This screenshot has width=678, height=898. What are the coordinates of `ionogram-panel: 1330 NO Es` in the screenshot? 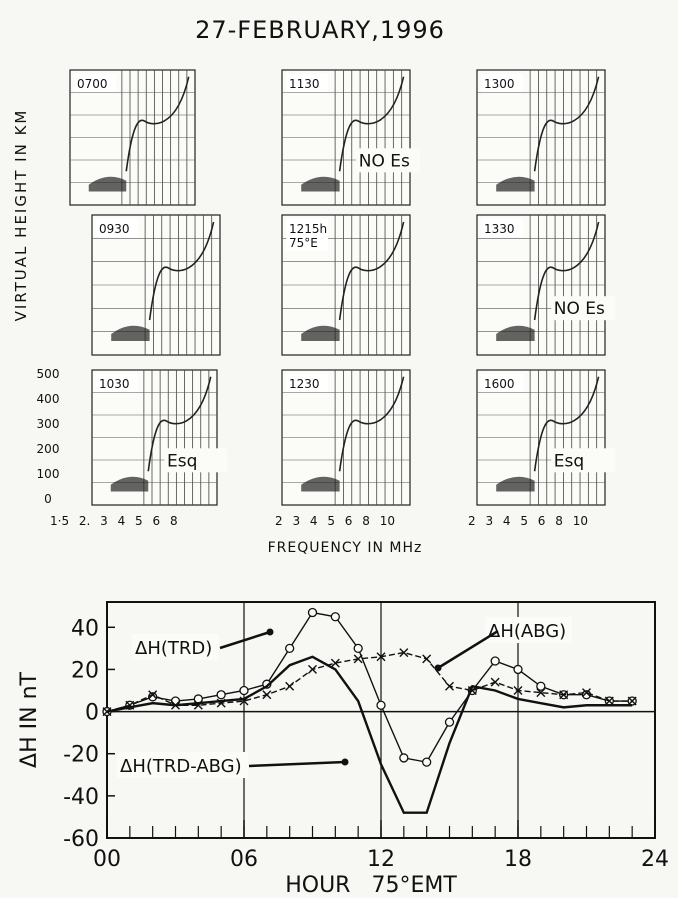 It's located at (546, 285).